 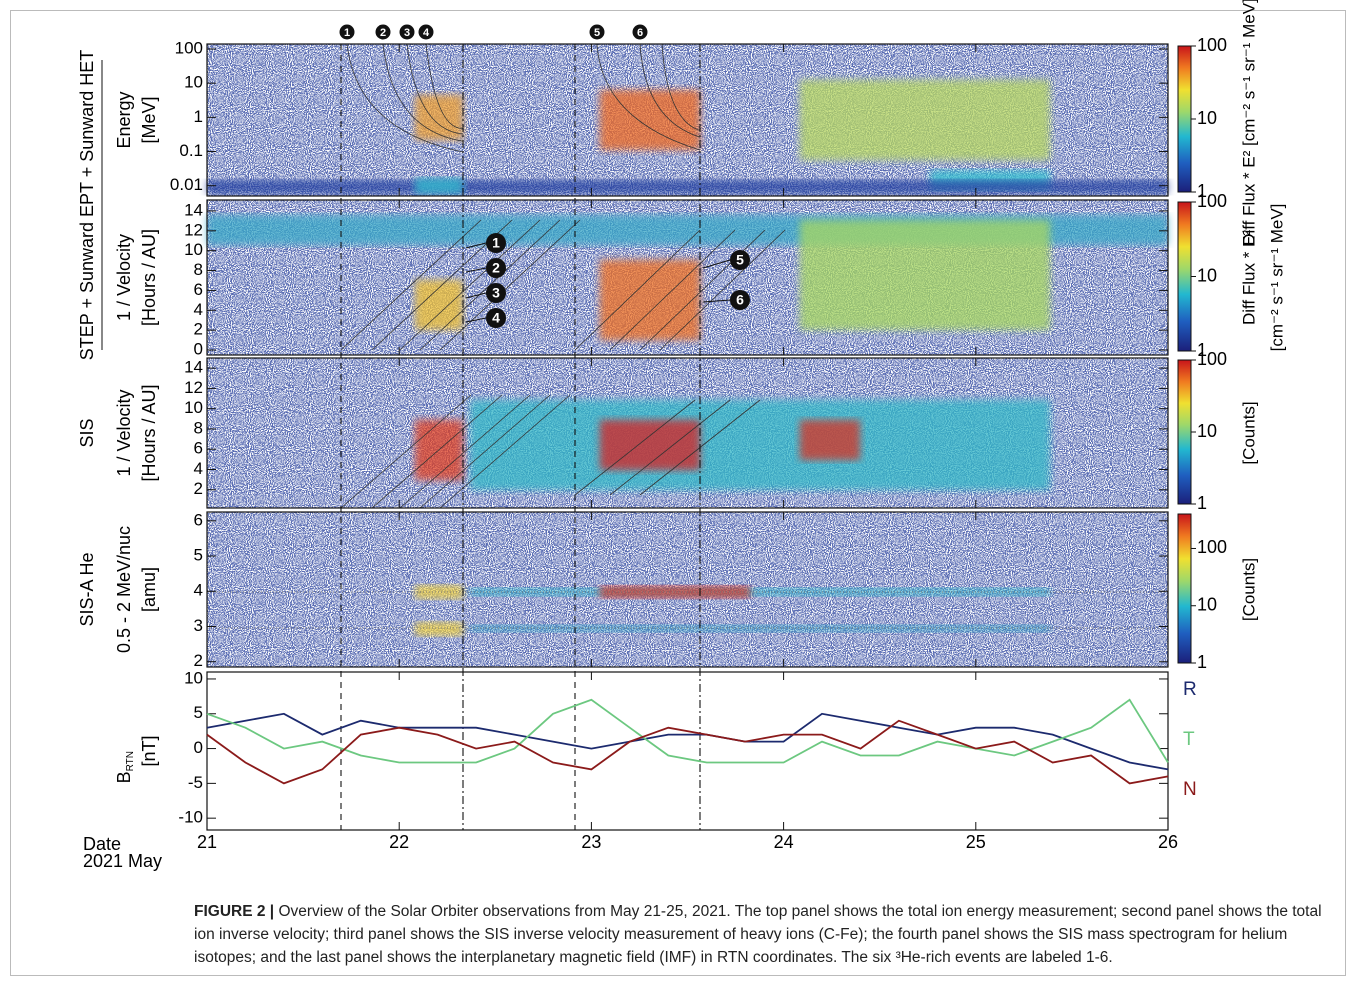 I want to click on y-label: [Hours / AU], so click(x=149, y=432).